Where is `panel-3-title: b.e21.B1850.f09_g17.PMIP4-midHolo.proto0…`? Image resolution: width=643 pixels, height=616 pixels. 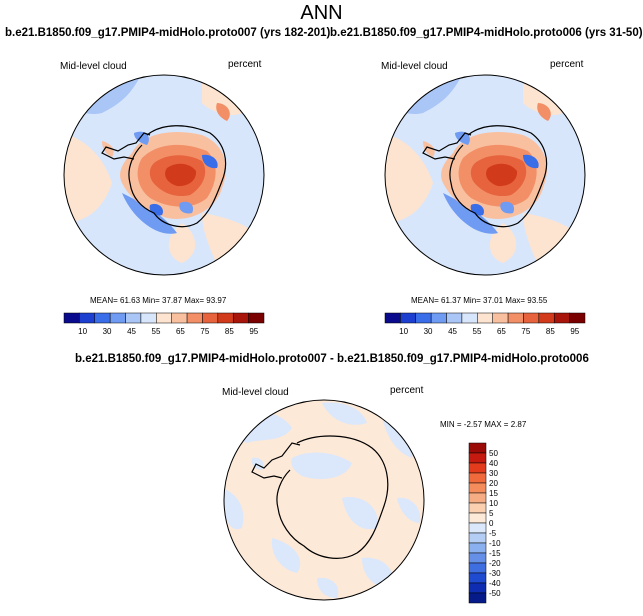
panel-3-title: b.e21.B1850.f09_g17.PMIP4-midHolo.proto0… is located at coordinates (332, 359).